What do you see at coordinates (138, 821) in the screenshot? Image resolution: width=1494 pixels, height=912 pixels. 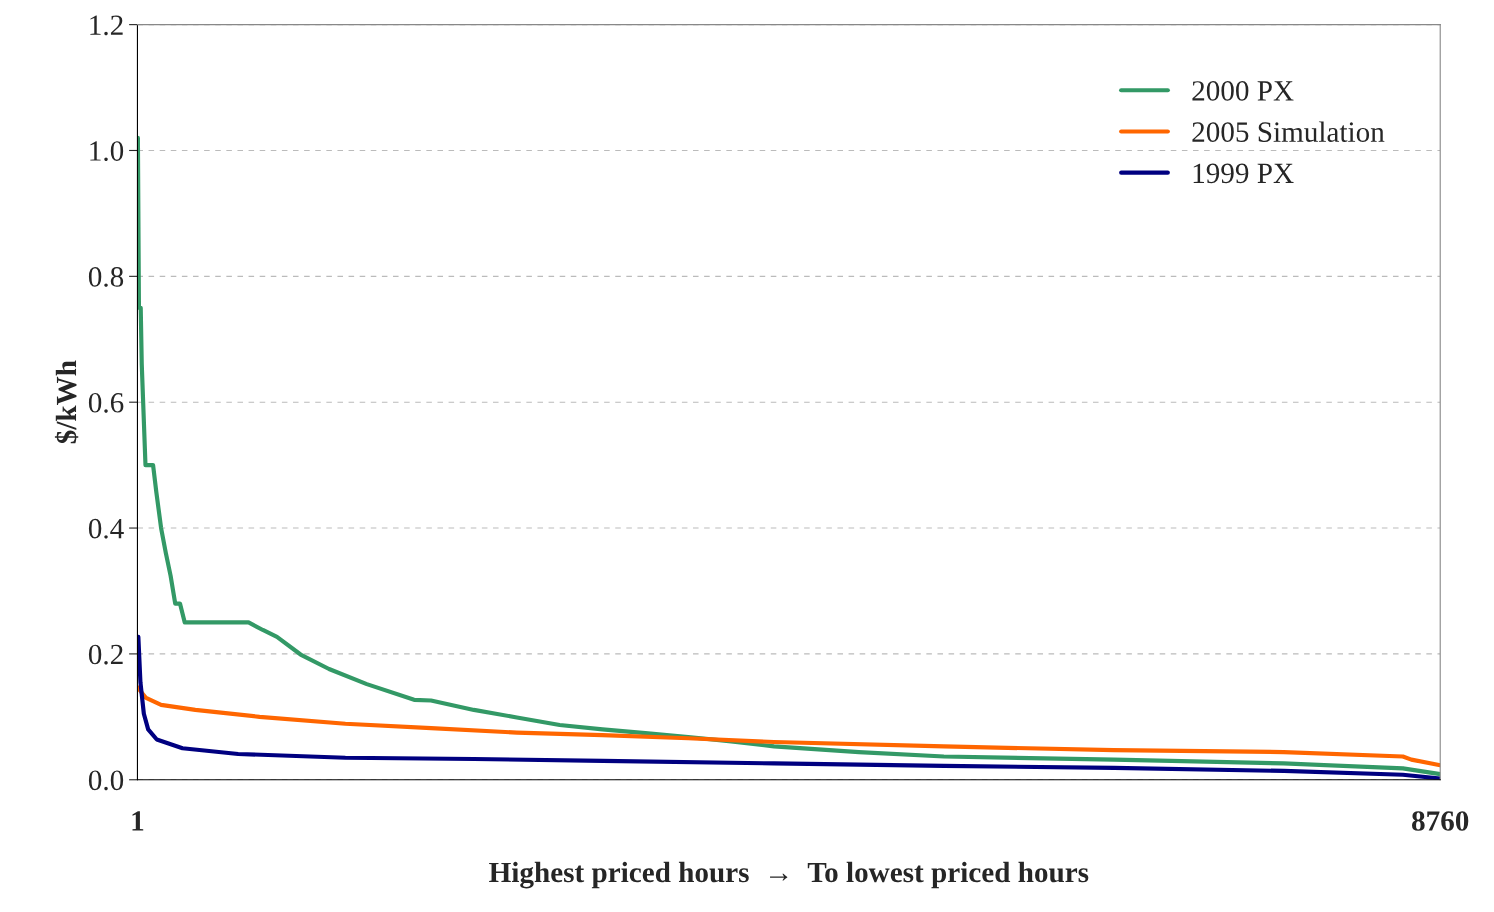 I see `x-tick-label: 1` at bounding box center [138, 821].